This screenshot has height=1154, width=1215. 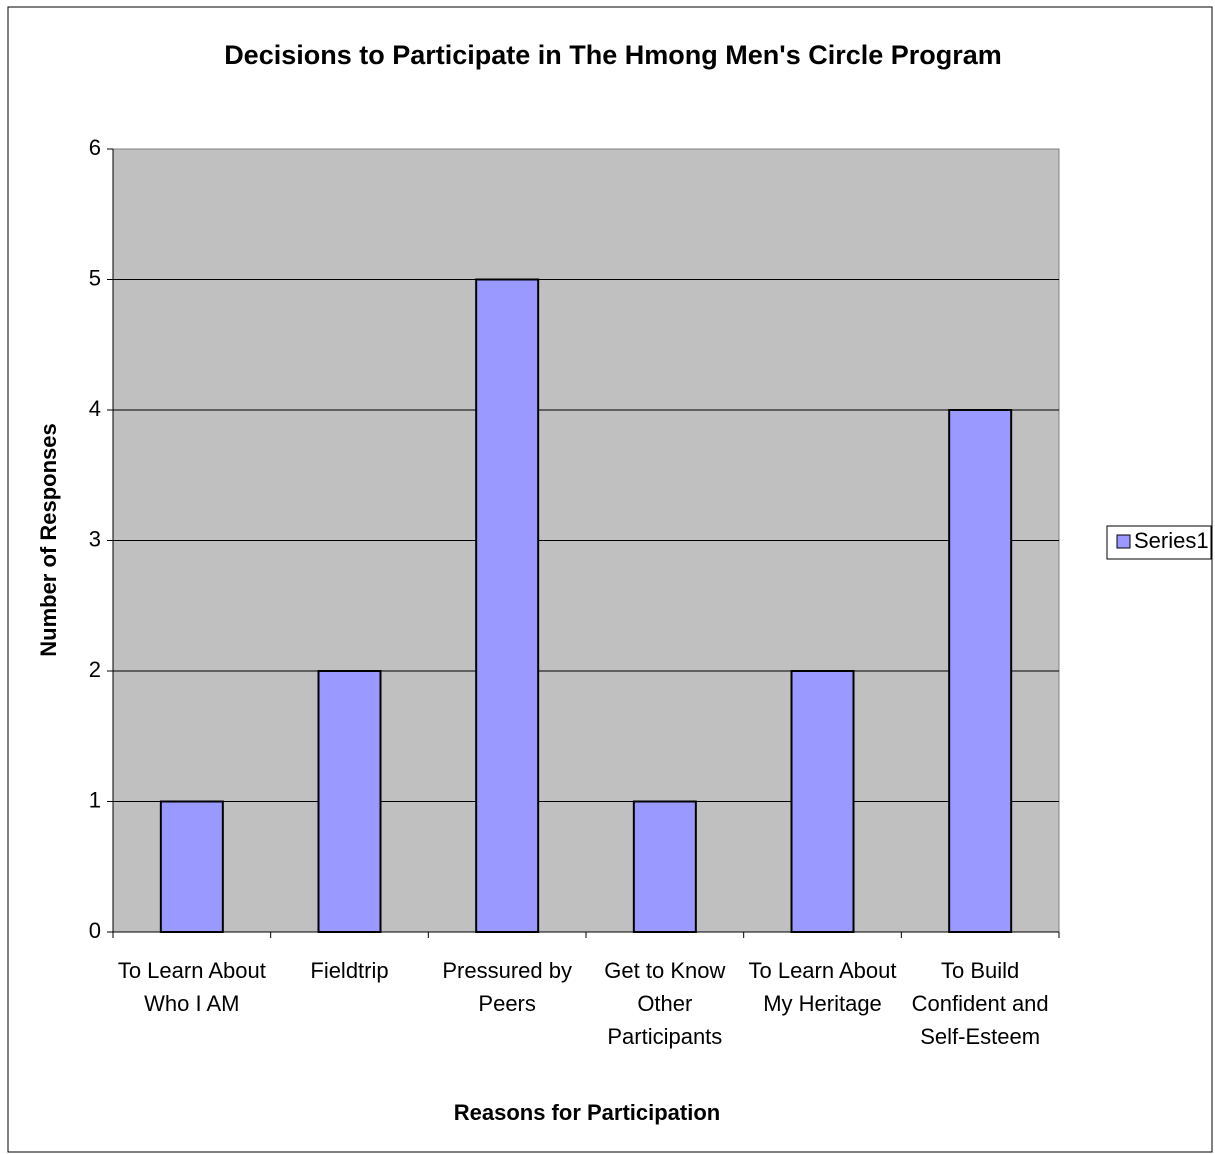 I want to click on x-tick-label: To Learn About Who I AM, so click(x=191, y=987).